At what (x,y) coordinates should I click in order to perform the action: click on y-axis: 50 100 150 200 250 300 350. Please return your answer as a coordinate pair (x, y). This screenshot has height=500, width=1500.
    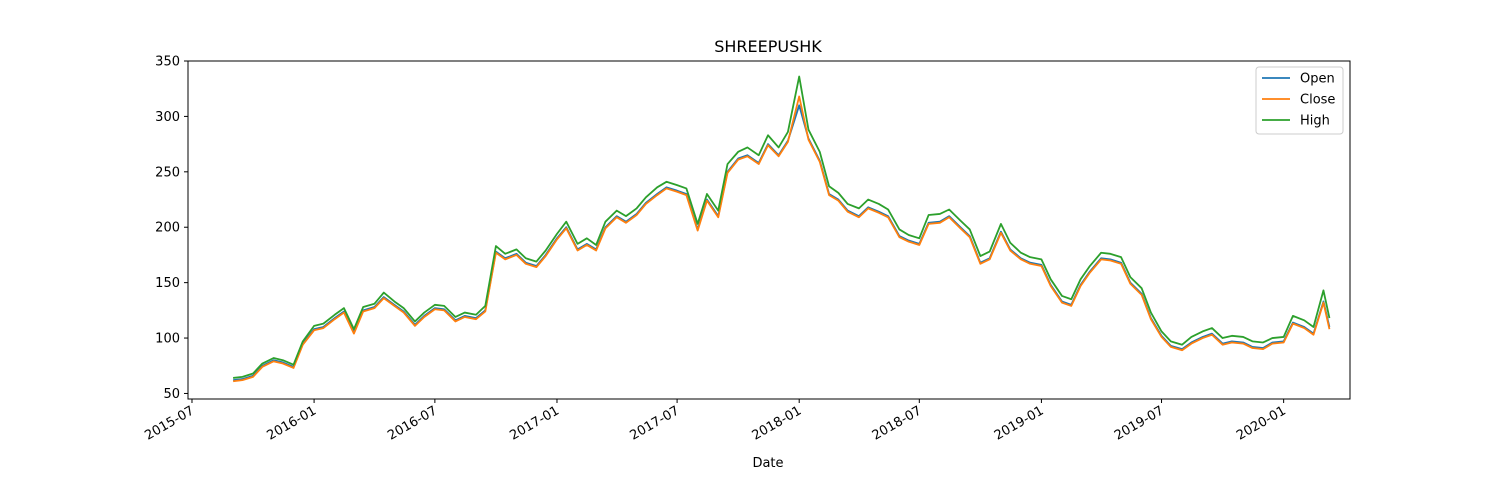
    Looking at the image, I should click on (171, 228).